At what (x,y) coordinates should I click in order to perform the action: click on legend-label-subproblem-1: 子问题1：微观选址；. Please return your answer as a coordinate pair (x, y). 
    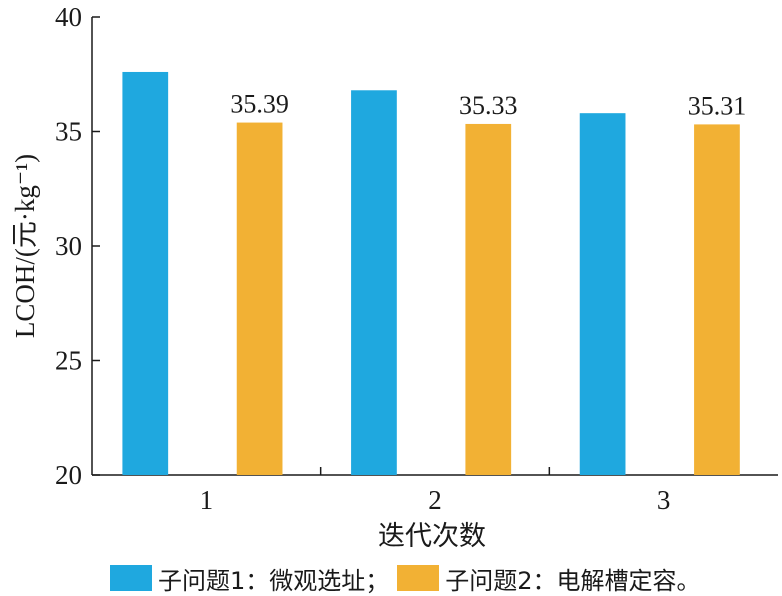
    Looking at the image, I should click on (274, 580).